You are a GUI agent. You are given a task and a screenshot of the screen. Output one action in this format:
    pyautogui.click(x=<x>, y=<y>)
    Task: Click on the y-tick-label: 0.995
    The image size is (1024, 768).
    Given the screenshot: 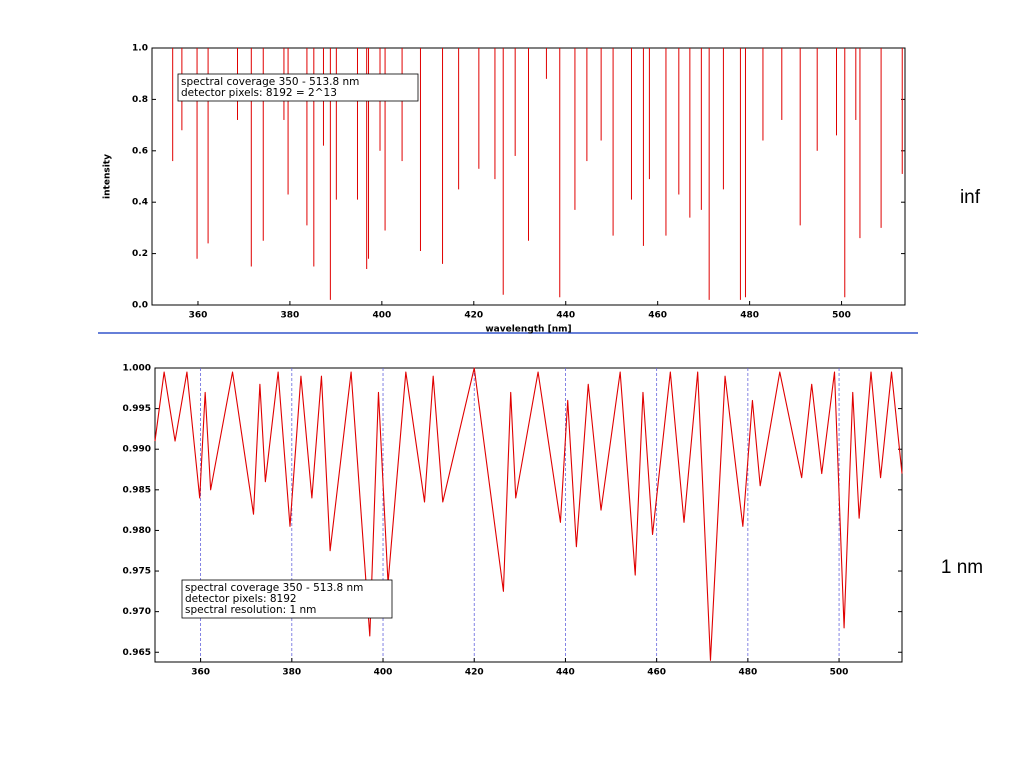 What is the action you would take?
    pyautogui.click(x=137, y=409)
    